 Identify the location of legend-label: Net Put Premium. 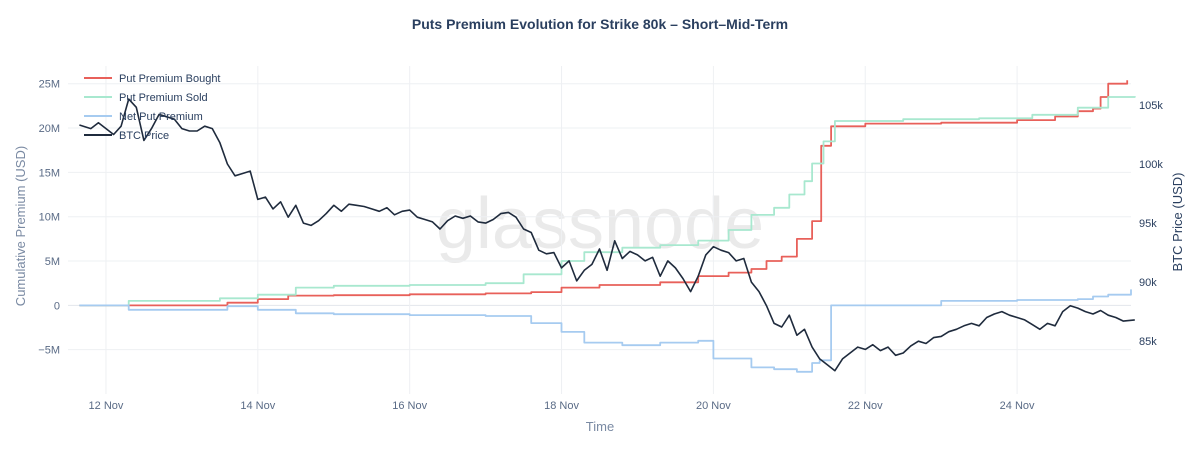
(161, 117).